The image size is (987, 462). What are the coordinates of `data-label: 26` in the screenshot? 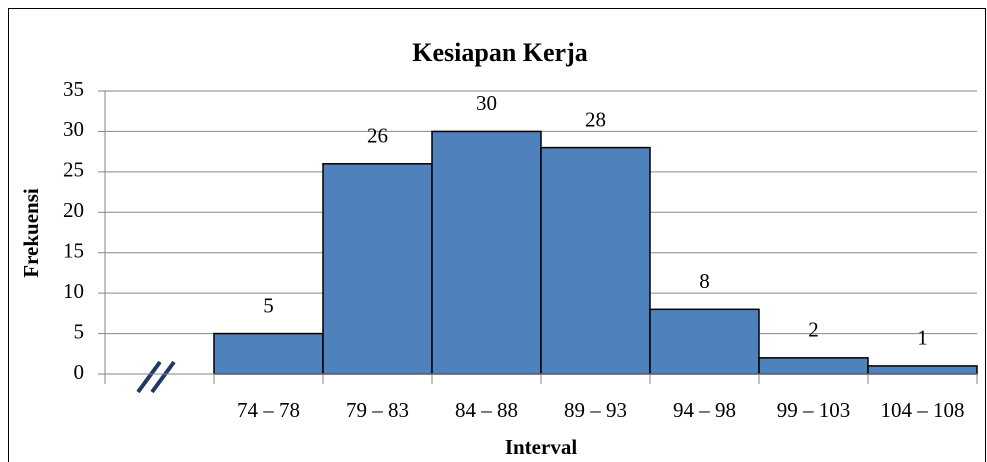 It's located at (377, 136).